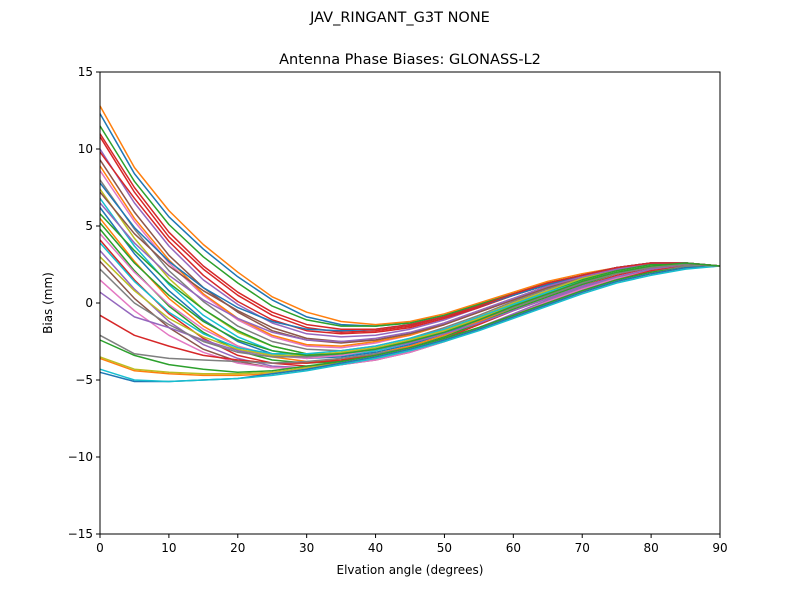 Image resolution: width=800 pixels, height=604 pixels. Describe the element at coordinates (444, 548) in the screenshot. I see `x-tick-label: 50` at that location.